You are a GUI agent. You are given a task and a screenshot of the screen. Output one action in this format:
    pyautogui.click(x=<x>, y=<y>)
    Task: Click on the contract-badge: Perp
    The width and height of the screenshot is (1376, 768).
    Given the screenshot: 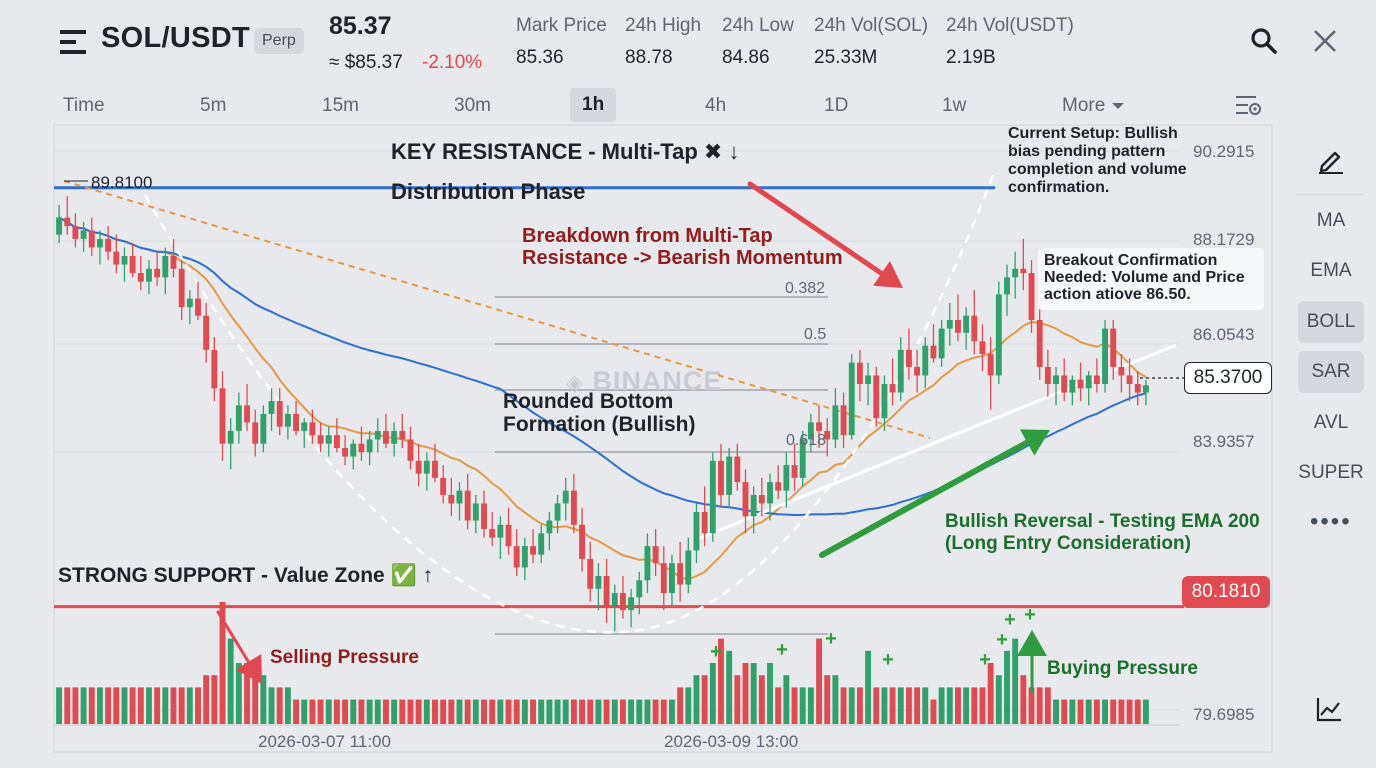 What is the action you would take?
    pyautogui.click(x=279, y=41)
    